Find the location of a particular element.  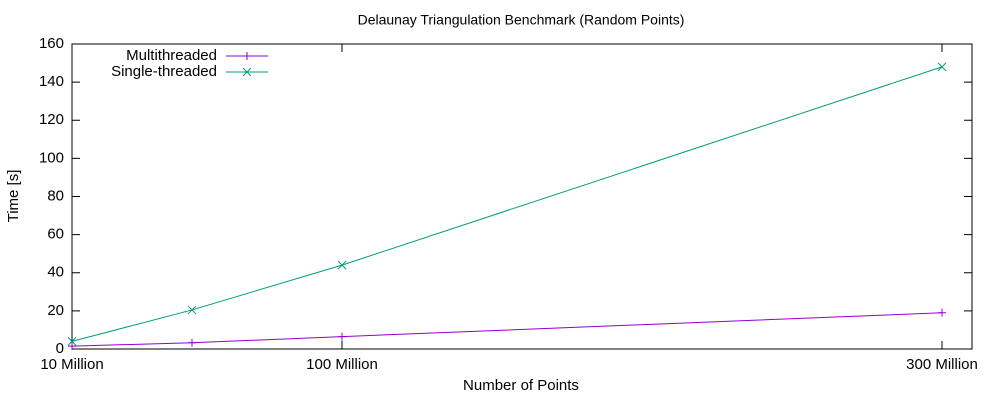

y-tick-label: 40 is located at coordinates (55, 272).